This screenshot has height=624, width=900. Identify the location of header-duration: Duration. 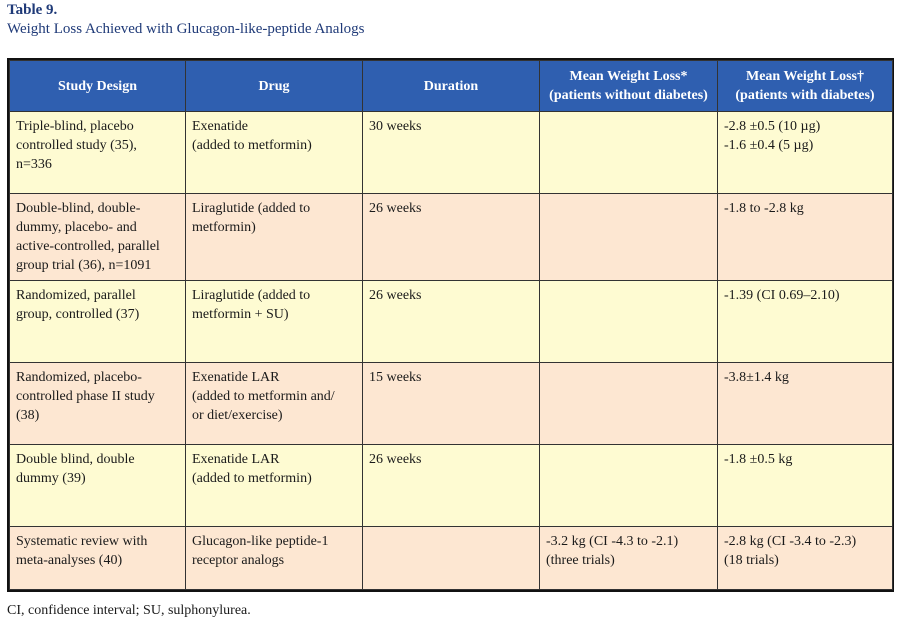
(451, 86).